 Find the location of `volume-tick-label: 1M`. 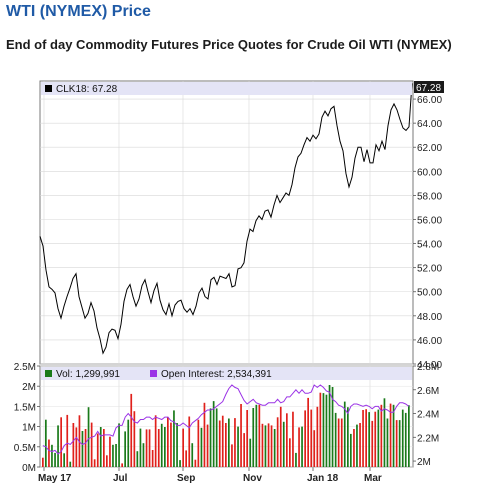

volume-tick-label: 1M is located at coordinates (29, 428).